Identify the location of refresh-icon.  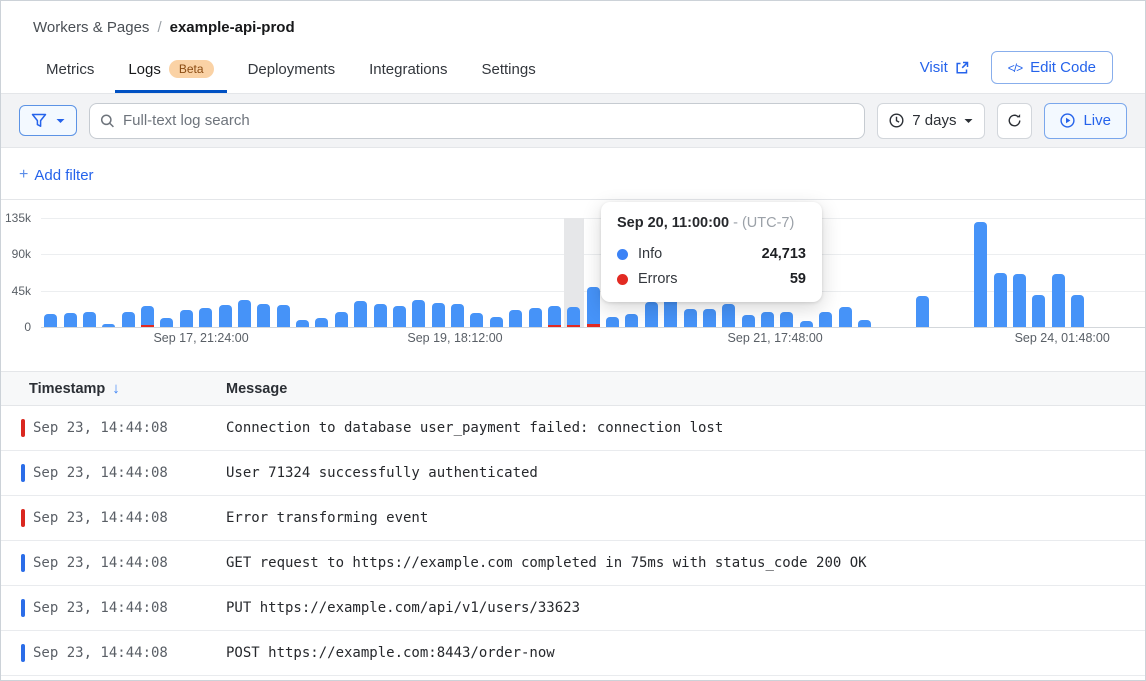
(1015, 120).